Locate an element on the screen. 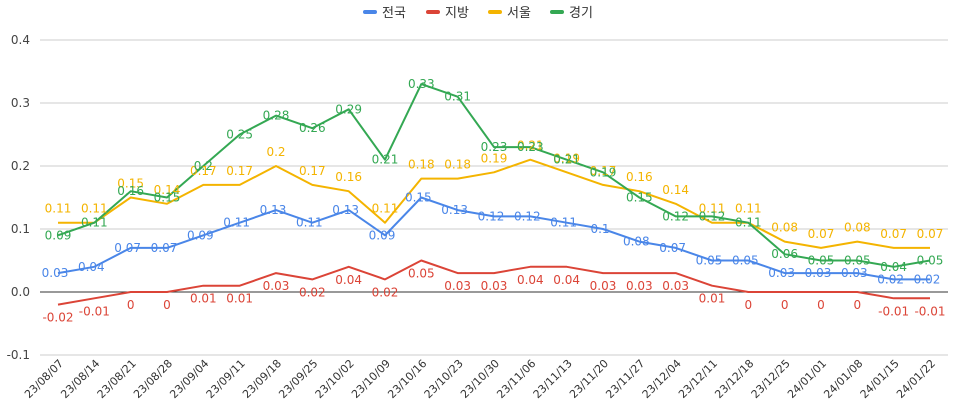 The height and width of the screenshot is (412, 958). y-tick-label: 0.4 is located at coordinates (20, 40).